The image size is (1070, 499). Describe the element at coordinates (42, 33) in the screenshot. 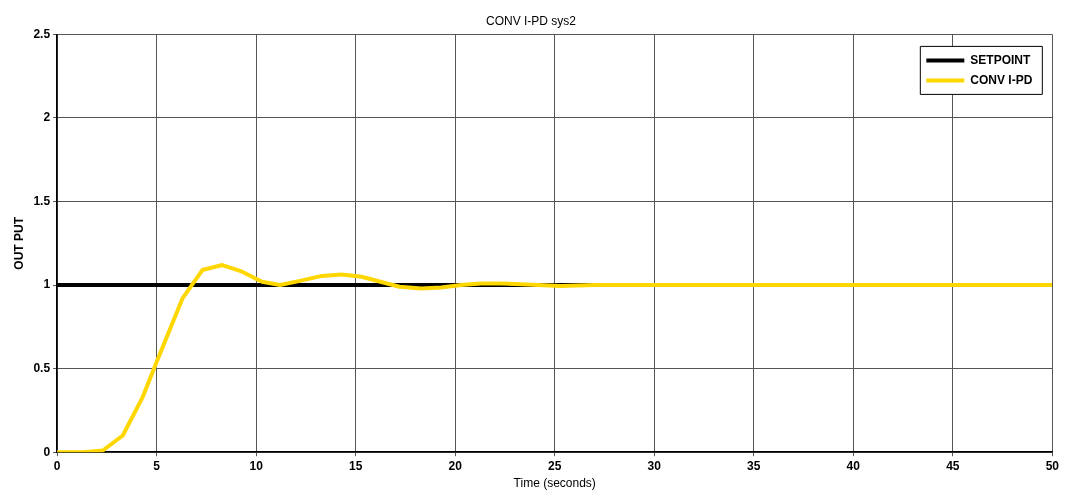

I see `y-tick-label: 2.5` at that location.